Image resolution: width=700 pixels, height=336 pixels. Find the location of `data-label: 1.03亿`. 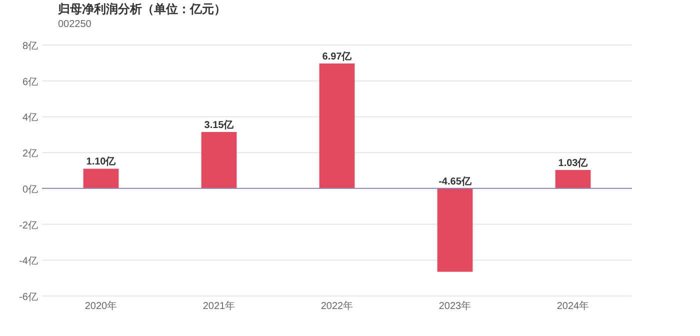

data-label: 1.03亿 is located at coordinates (573, 162).